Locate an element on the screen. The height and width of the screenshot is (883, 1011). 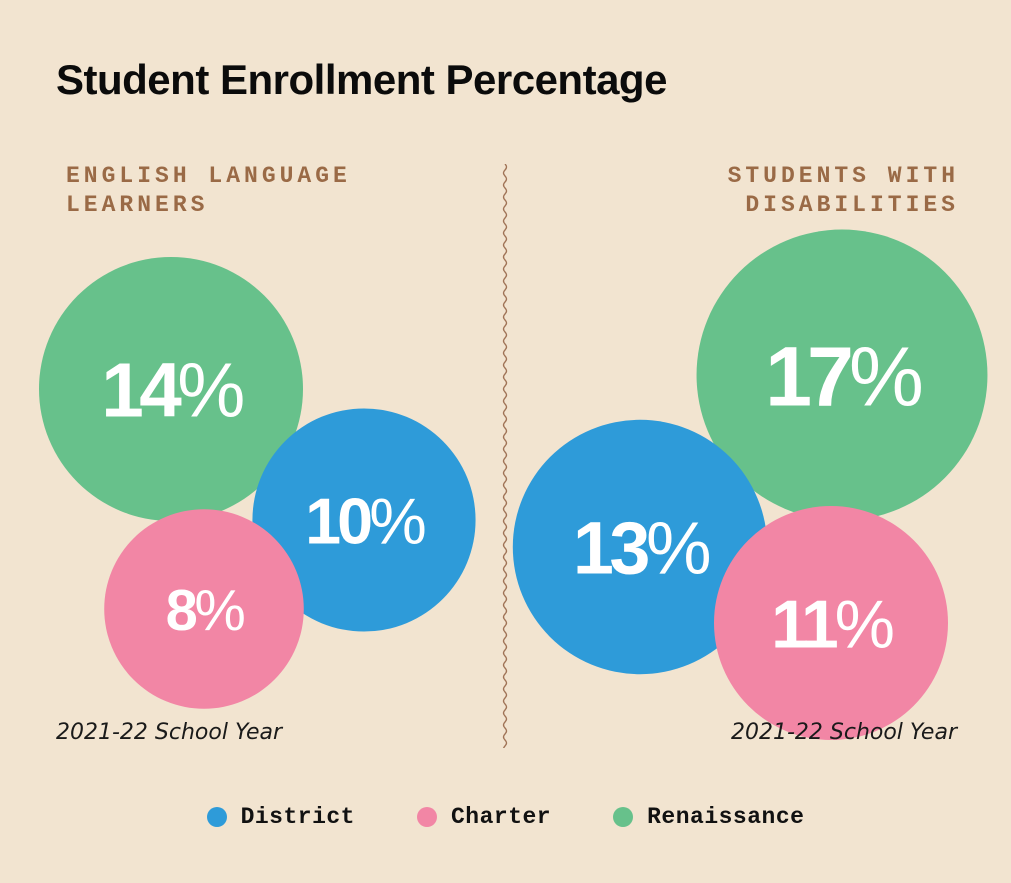
bubble-label-ell-renaissance: 14% is located at coordinates (172, 391).